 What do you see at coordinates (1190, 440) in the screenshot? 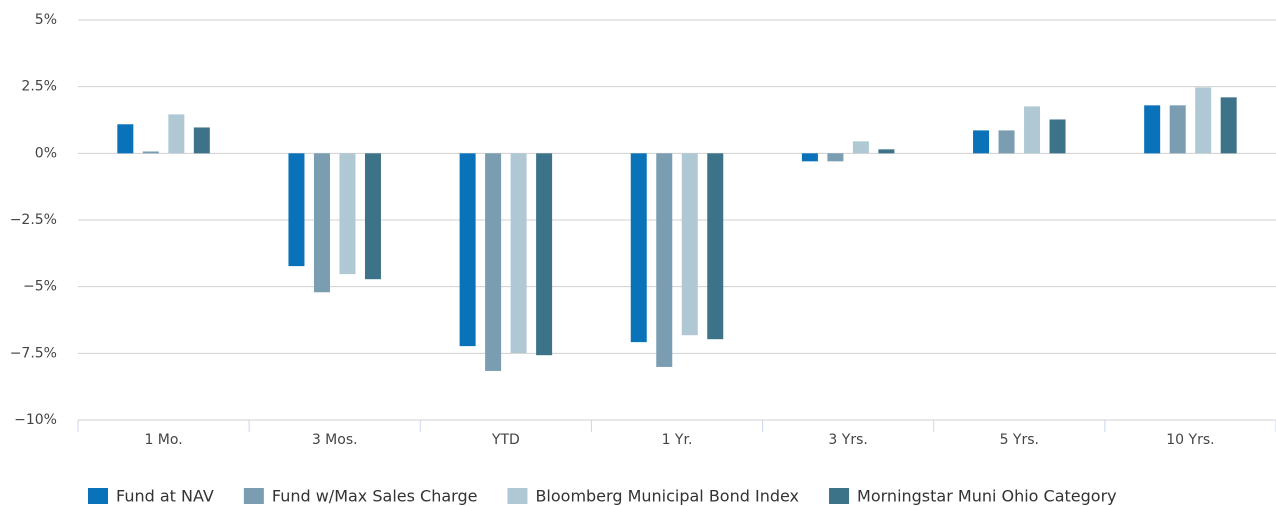
I see `x-tick-label: 10 Yrs.` at bounding box center [1190, 440].